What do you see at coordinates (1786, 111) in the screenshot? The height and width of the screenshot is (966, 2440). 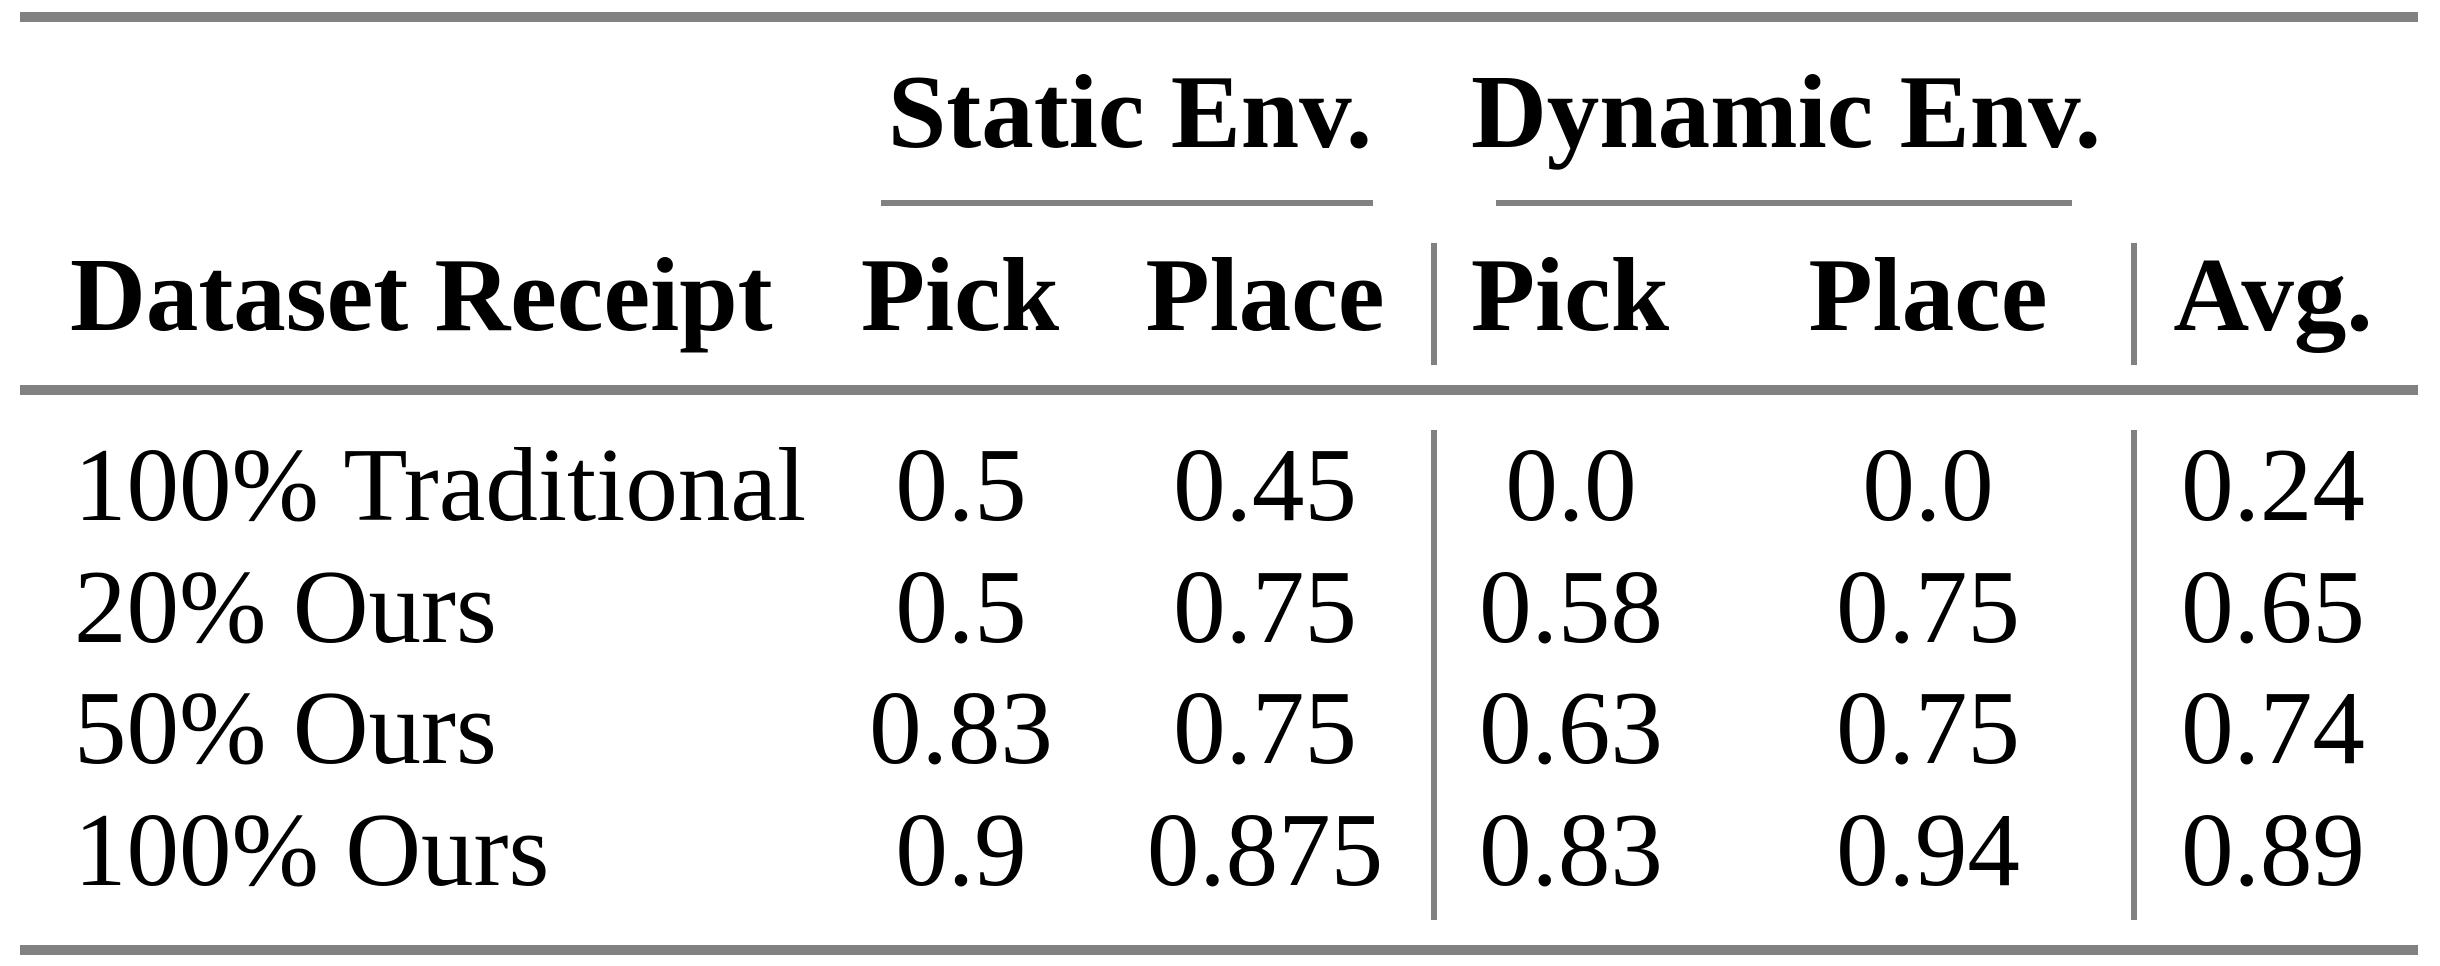 I see `group-header-dynamic-env: Dynamic Env.` at bounding box center [1786, 111].